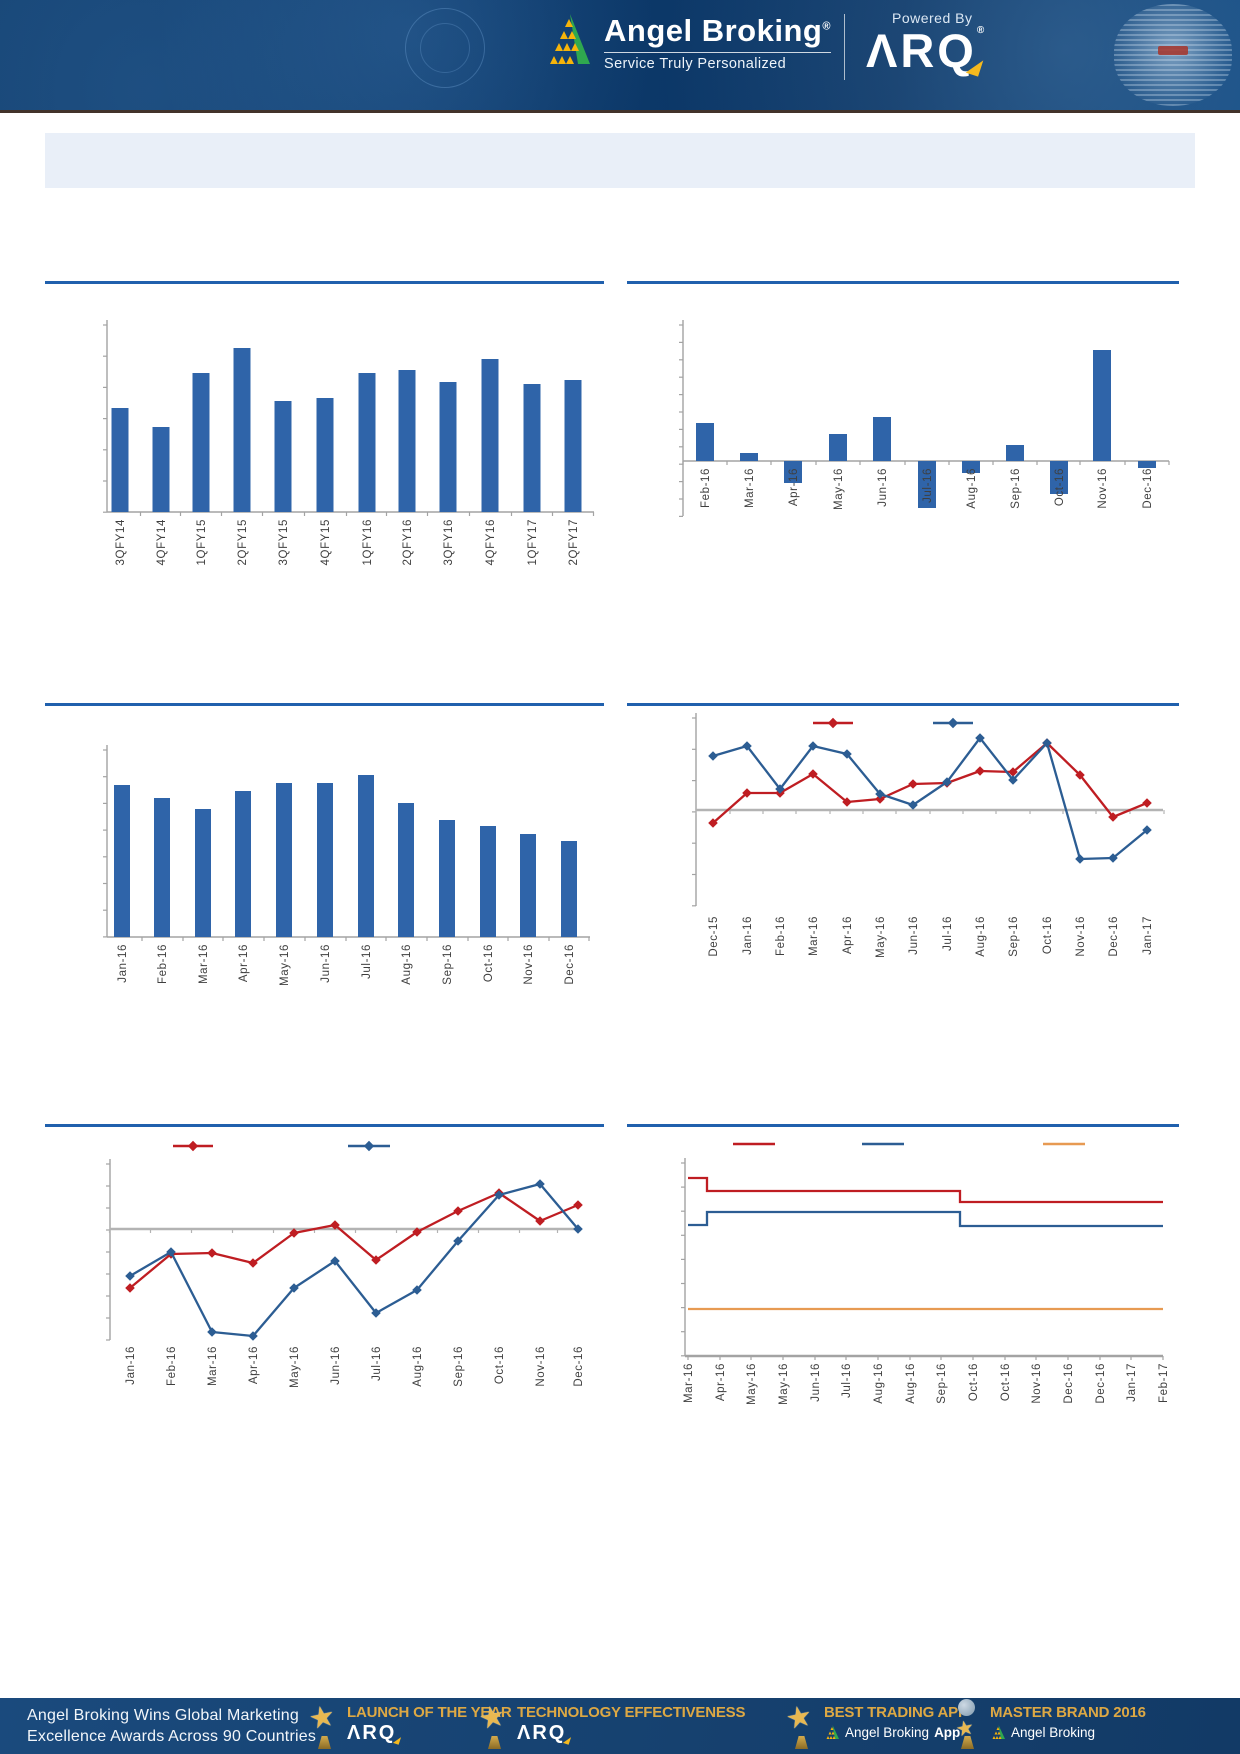 The image size is (1240, 1754). I want to click on svg-text: Jan-17, so click(1148, 935).